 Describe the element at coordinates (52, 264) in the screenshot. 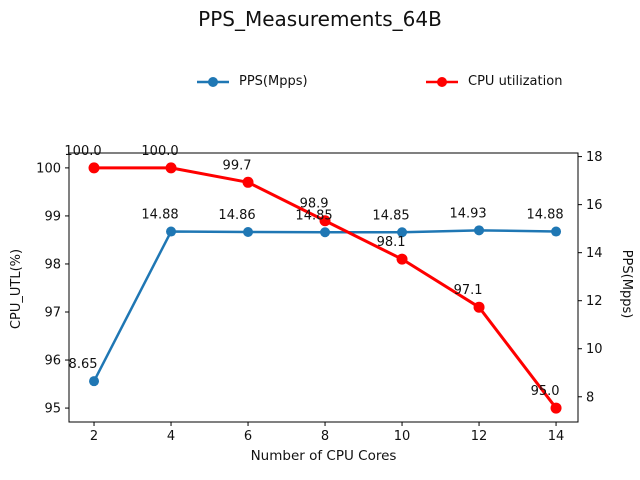

I see `y-left-tick-label: 98` at that location.